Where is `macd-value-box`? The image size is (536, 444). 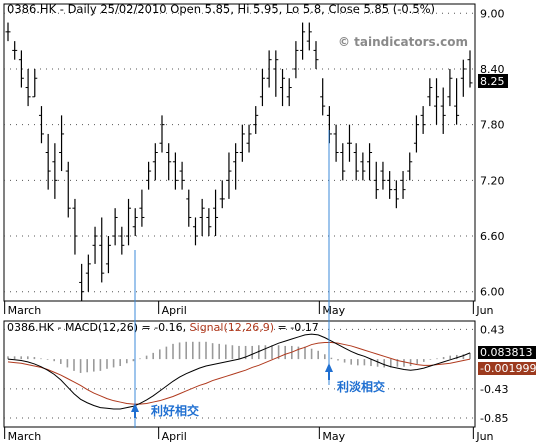
macd-value-box is located at coordinates (507, 352).